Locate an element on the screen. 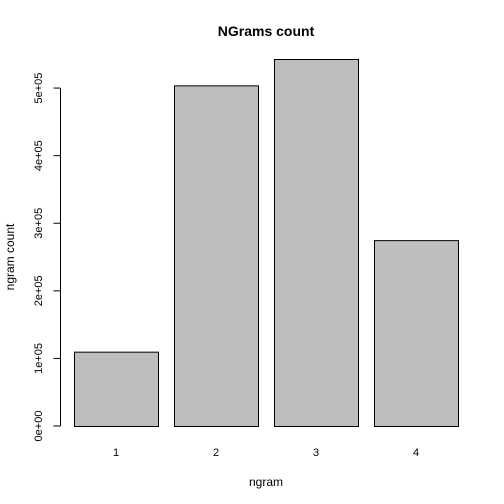 The width and height of the screenshot is (504, 504). y-tick-label: 1e+05 is located at coordinates (39, 358).